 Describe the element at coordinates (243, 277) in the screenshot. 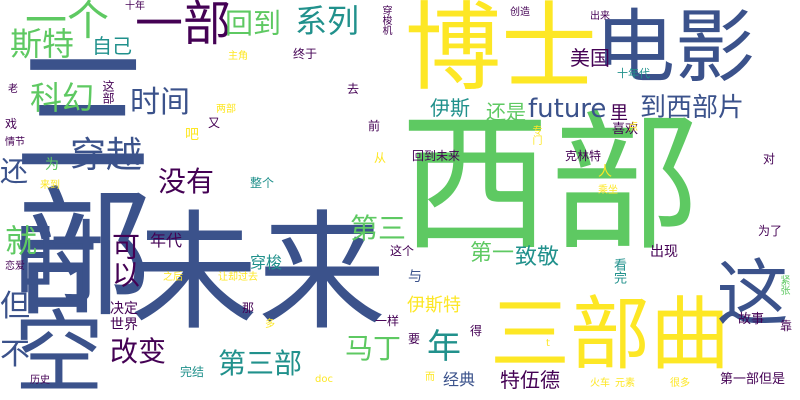

I see `cloud-word: 却过去` at that location.